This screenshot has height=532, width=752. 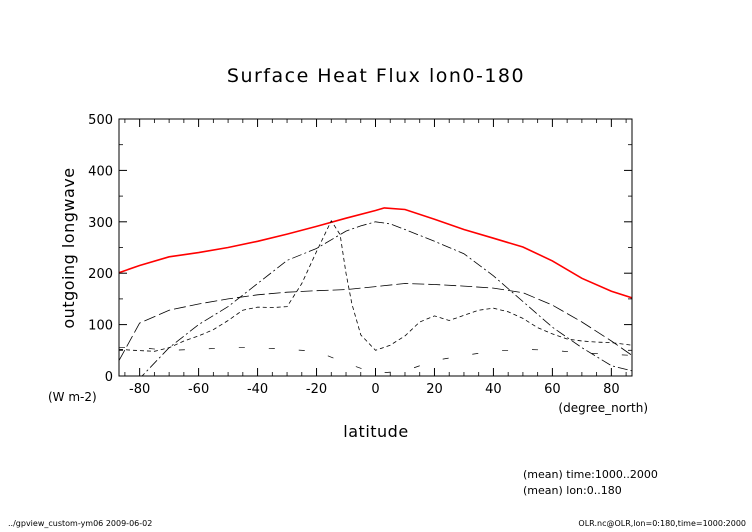 I want to click on y-tick-label: 300, so click(x=100, y=223).